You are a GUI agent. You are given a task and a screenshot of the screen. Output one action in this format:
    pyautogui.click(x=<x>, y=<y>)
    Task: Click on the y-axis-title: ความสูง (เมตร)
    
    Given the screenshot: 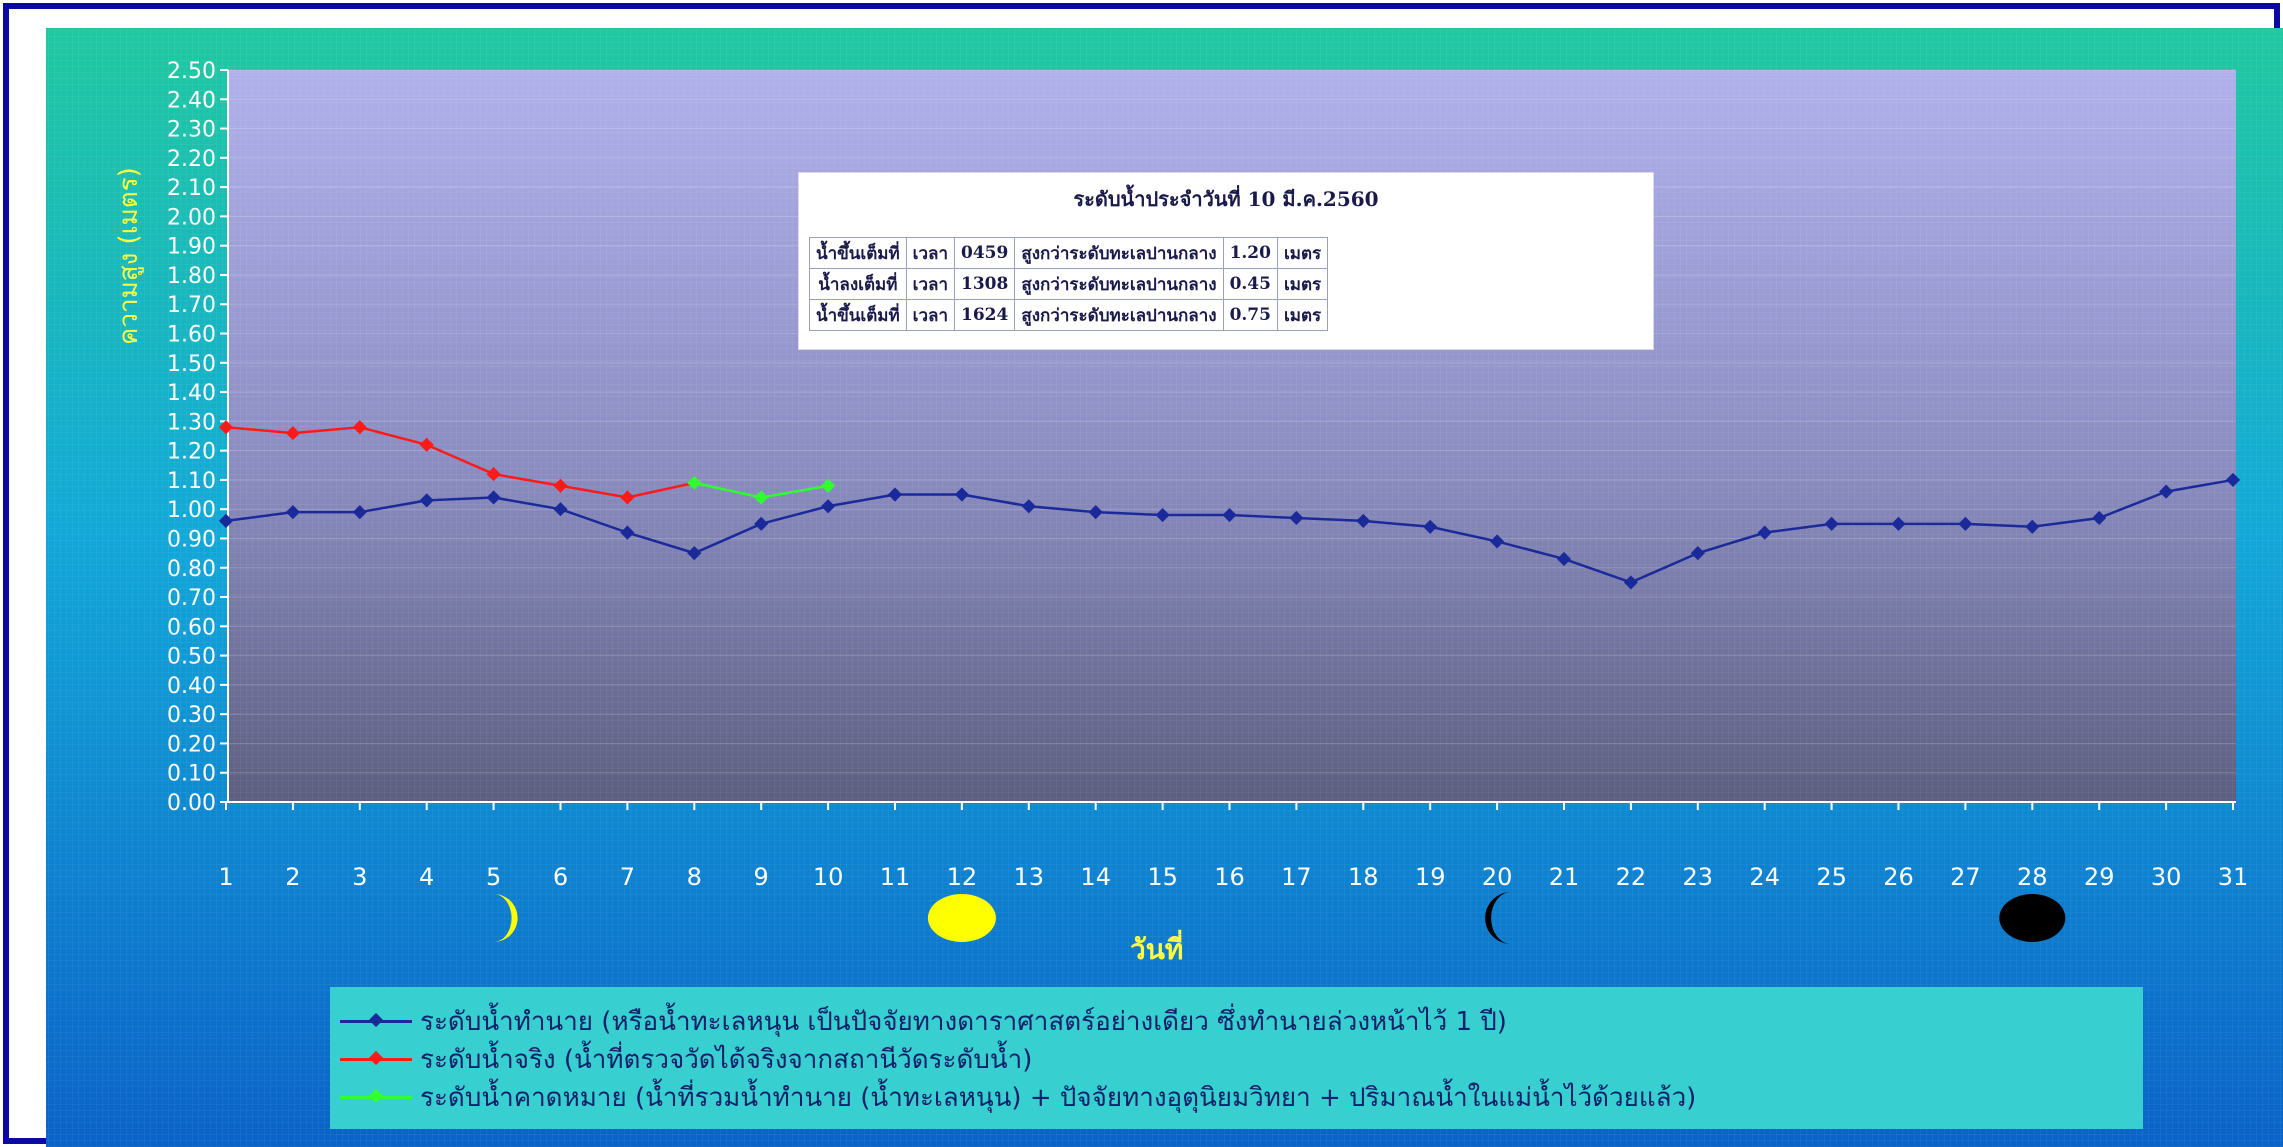 What is the action you would take?
    pyautogui.click(x=129, y=256)
    